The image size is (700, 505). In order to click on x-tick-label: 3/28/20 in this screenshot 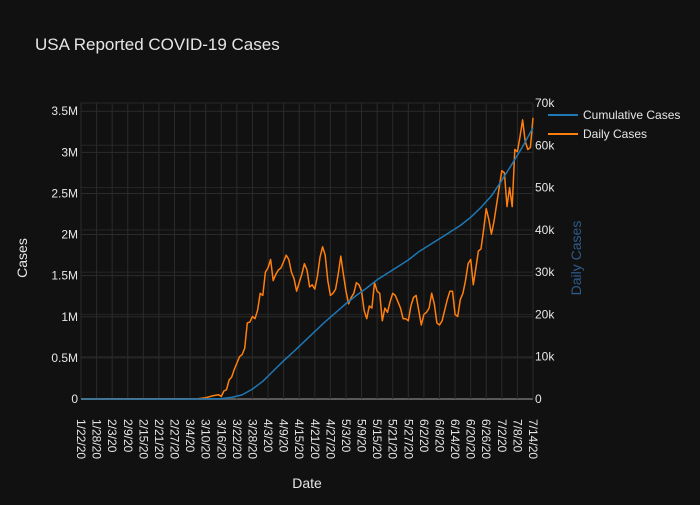, I will do `click(252, 439)`.